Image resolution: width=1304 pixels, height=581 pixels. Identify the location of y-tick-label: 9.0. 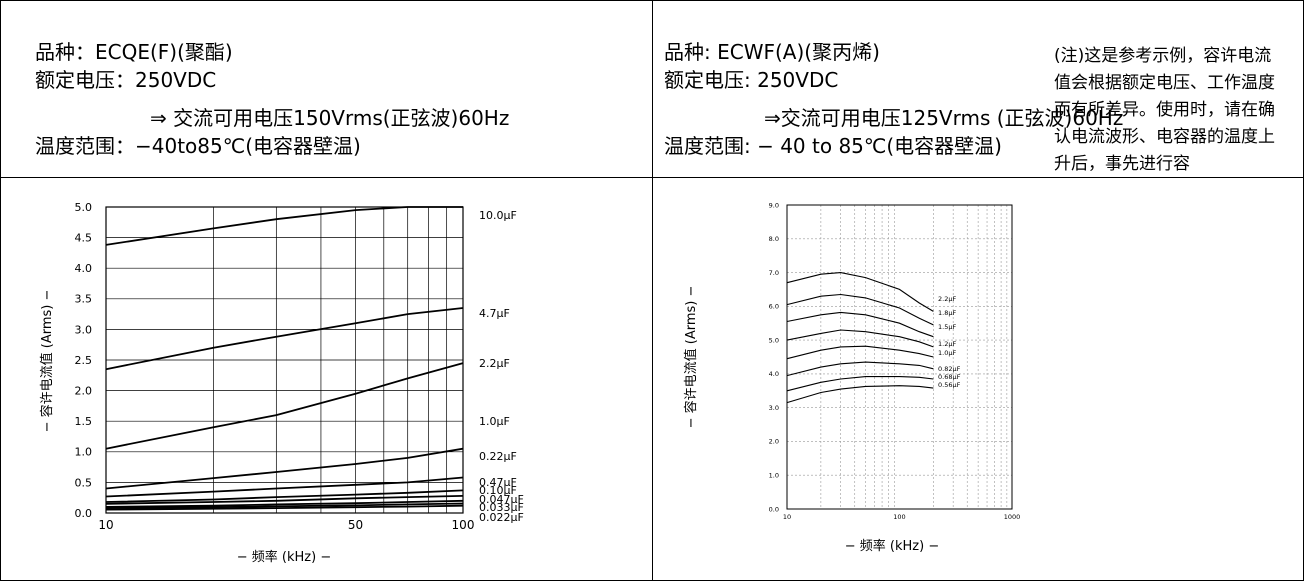
(774, 205).